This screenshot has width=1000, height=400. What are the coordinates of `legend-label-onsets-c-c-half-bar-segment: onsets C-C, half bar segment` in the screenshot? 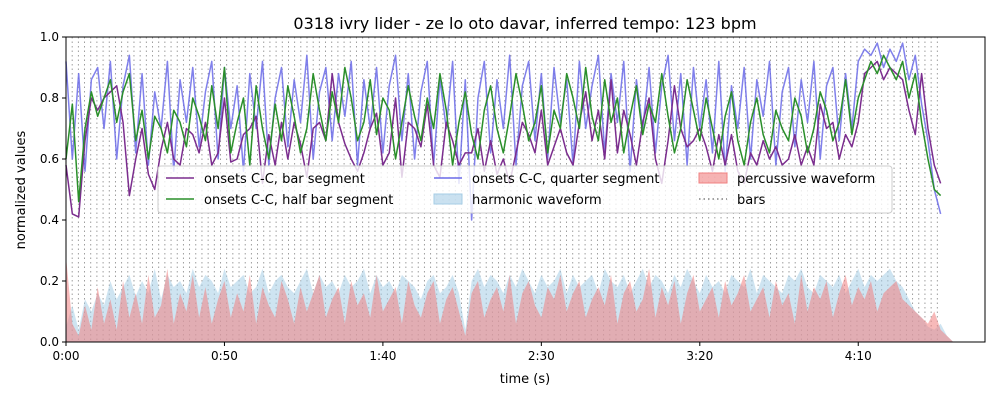 It's located at (298, 200).